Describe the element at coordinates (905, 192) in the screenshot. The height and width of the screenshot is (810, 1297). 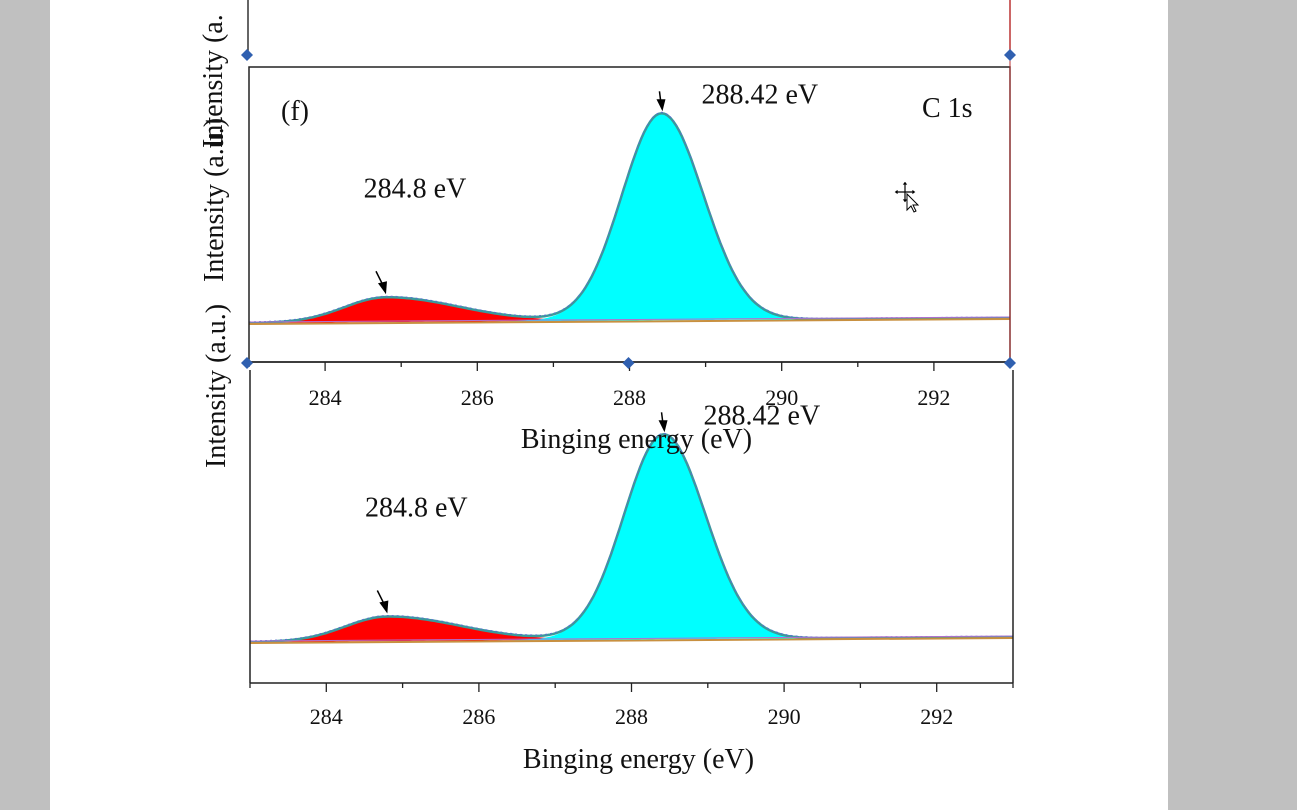
I see `move-arrows-shape` at that location.